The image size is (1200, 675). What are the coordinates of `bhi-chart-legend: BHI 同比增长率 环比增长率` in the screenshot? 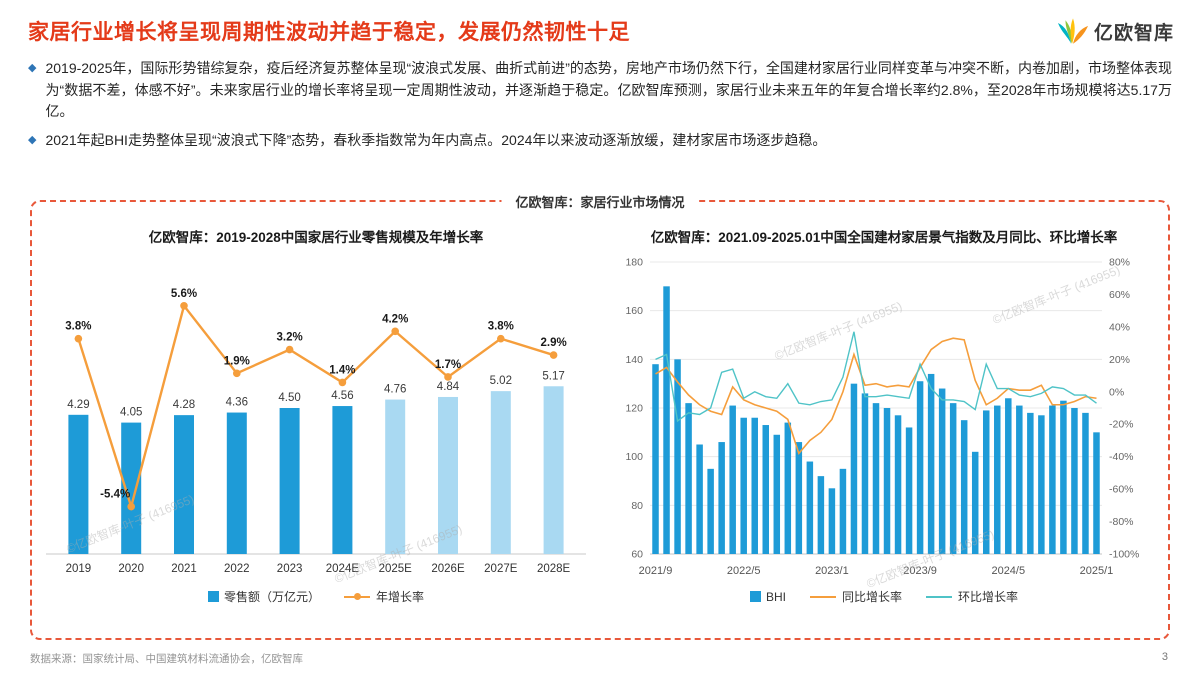 It's located at (884, 596).